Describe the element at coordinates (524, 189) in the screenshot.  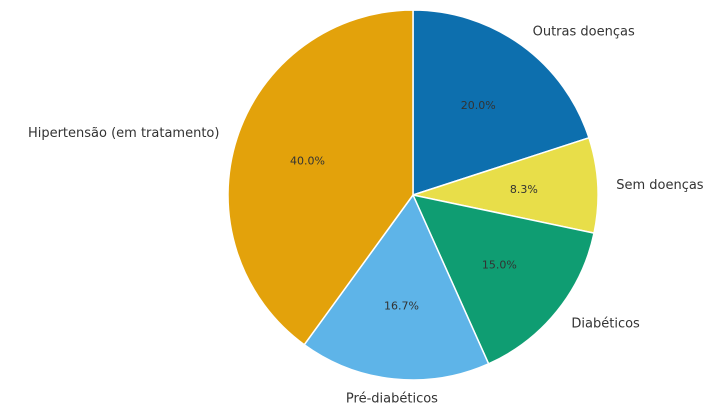
I see `pct-label-sem-doencas: 8.3%` at that location.